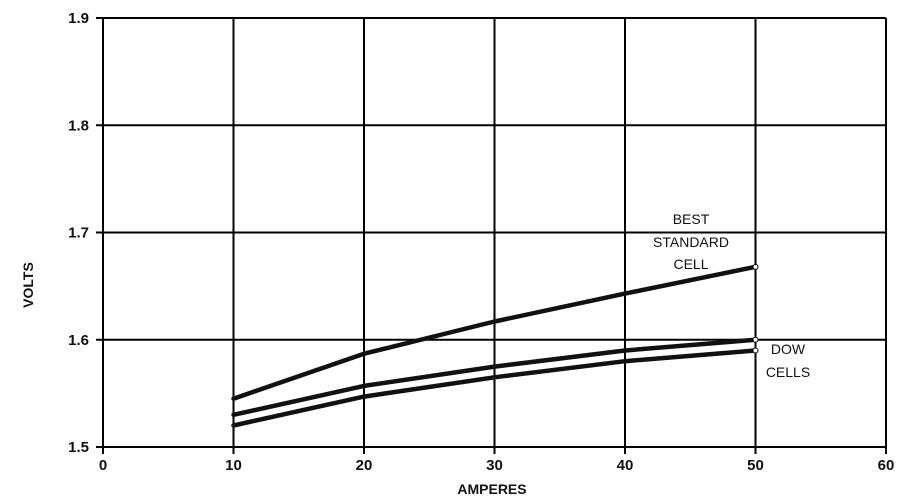 The image size is (902, 503). I want to click on best-standard-cell-line-end-point, so click(755, 266).